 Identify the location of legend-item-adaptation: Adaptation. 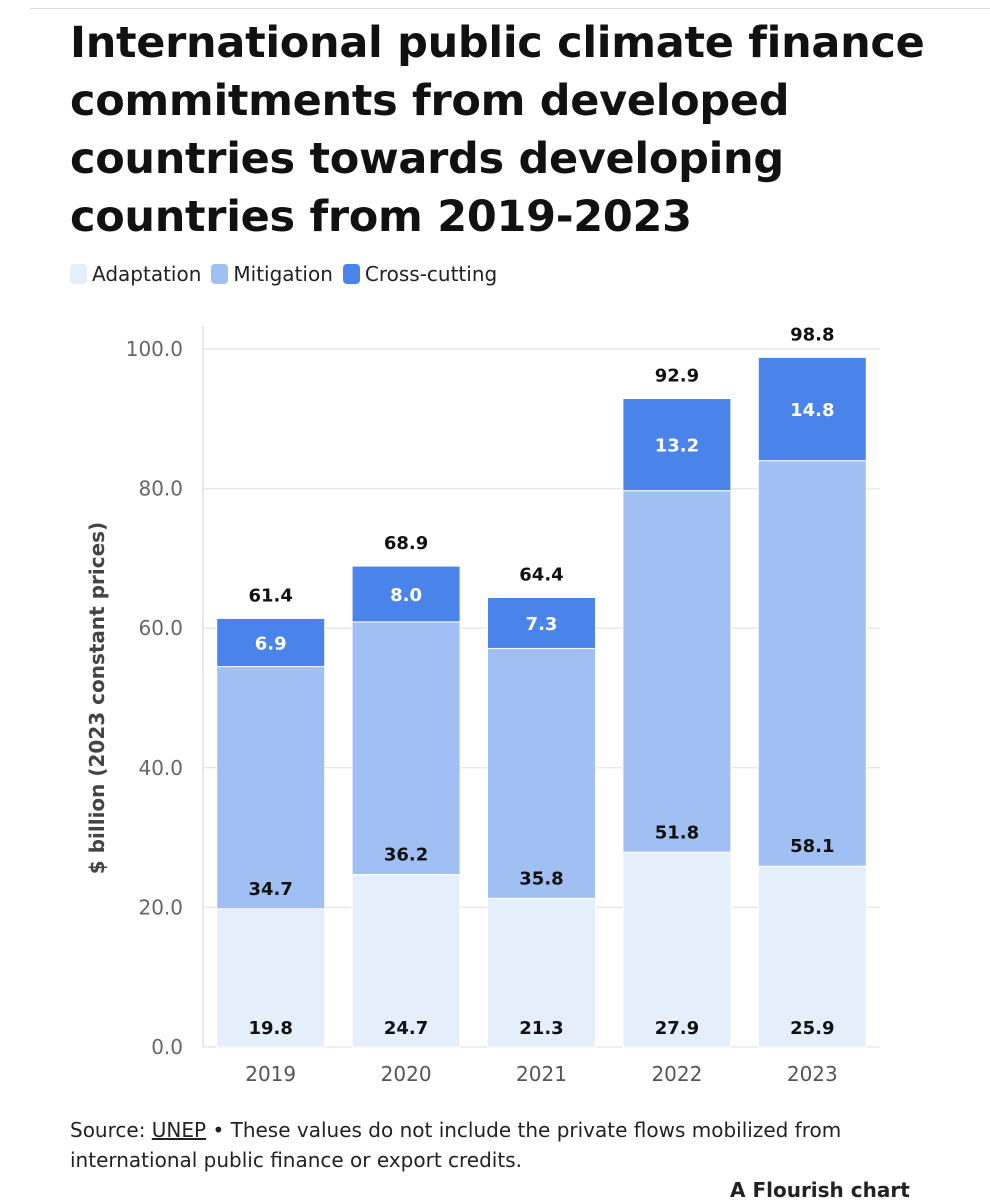
(135, 274).